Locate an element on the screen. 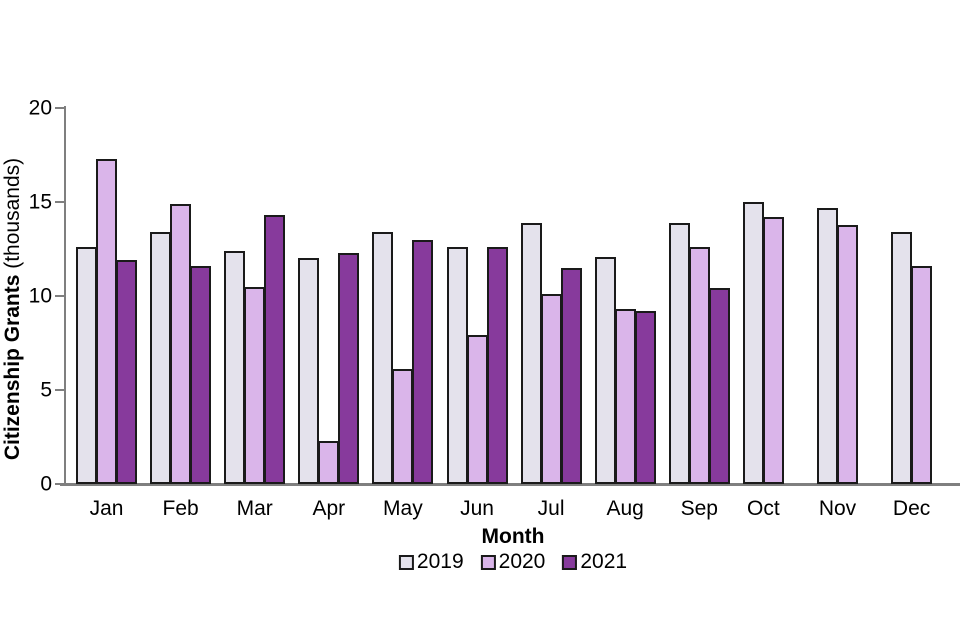  x-tick-label-jan: Jan is located at coordinates (106, 508).